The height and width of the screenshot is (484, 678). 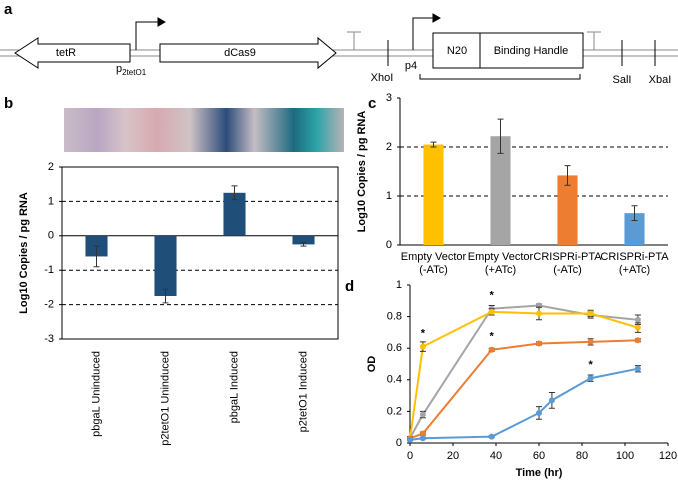 What do you see at coordinates (411, 66) in the screenshot?
I see `promoter-label: p4` at bounding box center [411, 66].